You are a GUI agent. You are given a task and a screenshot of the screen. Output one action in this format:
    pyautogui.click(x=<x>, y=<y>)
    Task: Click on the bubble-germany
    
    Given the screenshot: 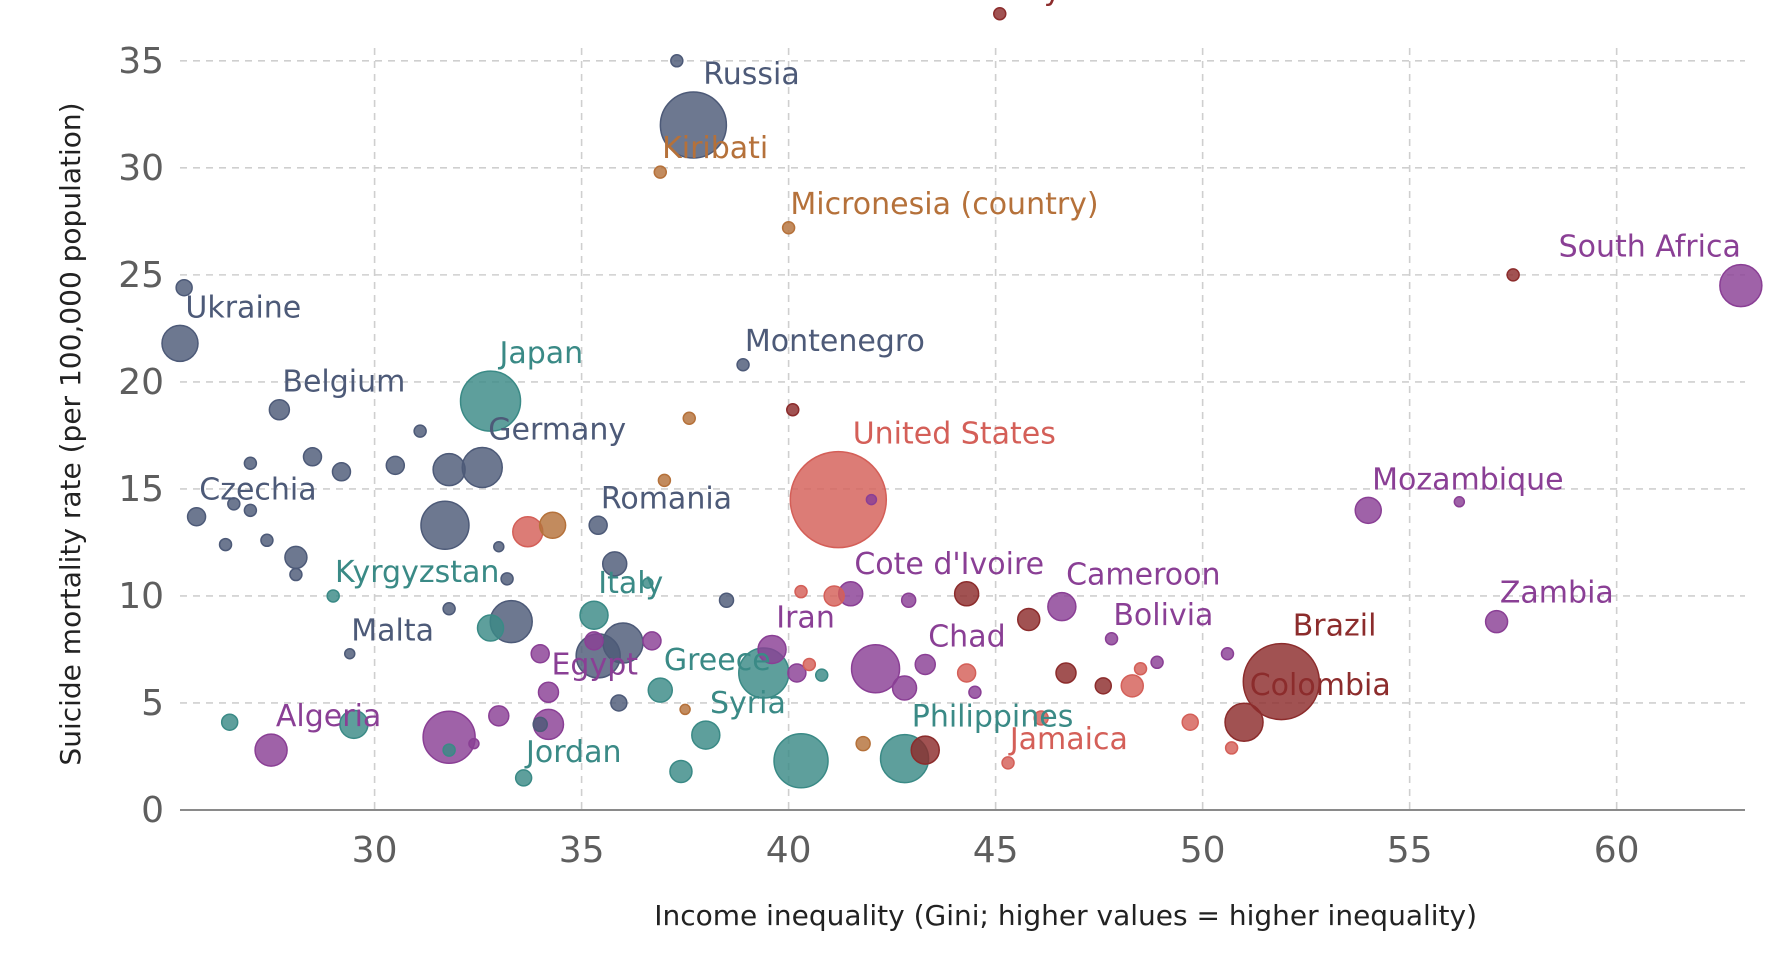 What is the action you would take?
    pyautogui.click(x=482, y=467)
    